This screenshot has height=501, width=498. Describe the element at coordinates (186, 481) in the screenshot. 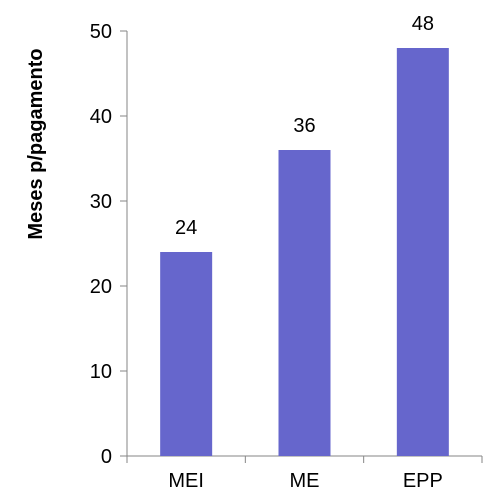

I see `x-tick-label-mei: MEI` at that location.